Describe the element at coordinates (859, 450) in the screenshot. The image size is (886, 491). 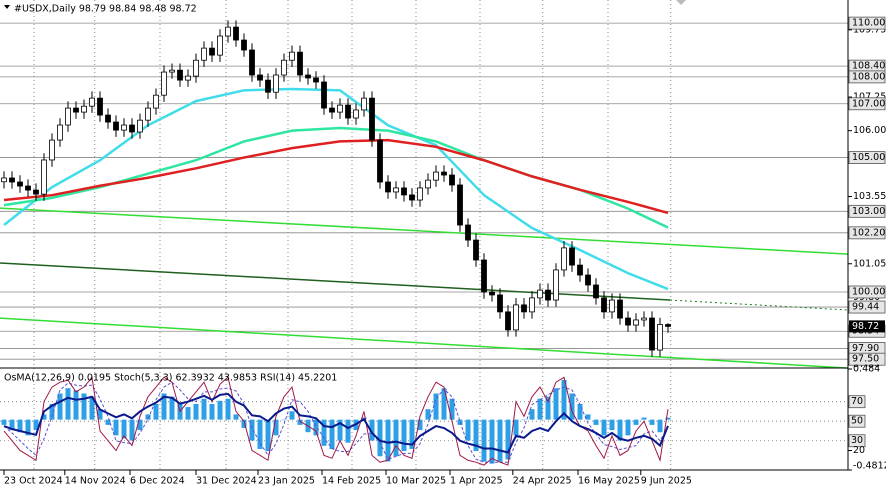
I see `osc-tick-label: 20` at that location.